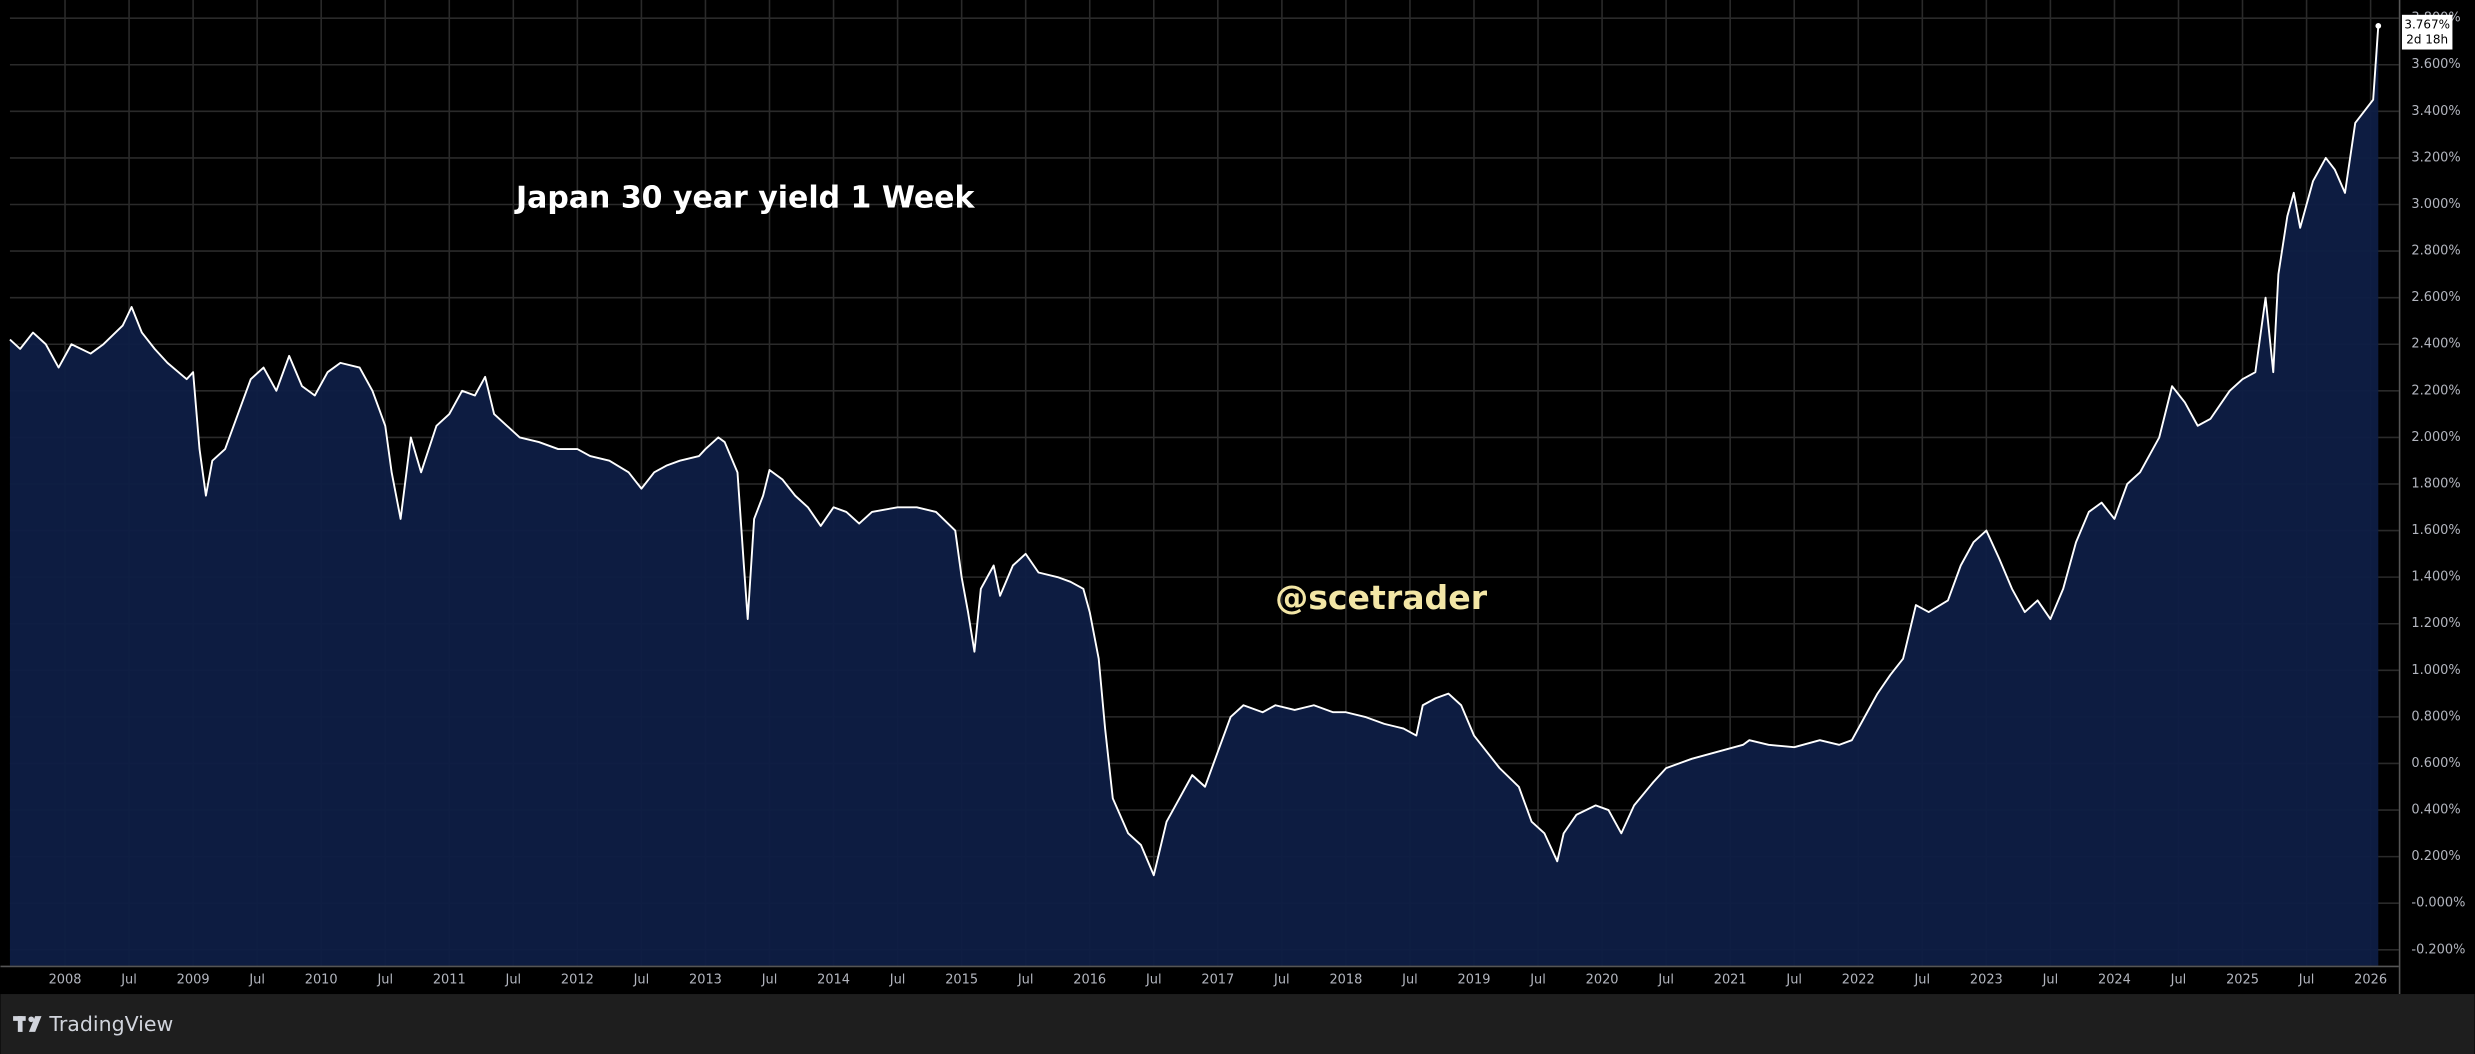 This screenshot has height=1054, width=2475. What do you see at coordinates (2427, 40) in the screenshot?
I see `countdown-label: 2d 18h` at bounding box center [2427, 40].